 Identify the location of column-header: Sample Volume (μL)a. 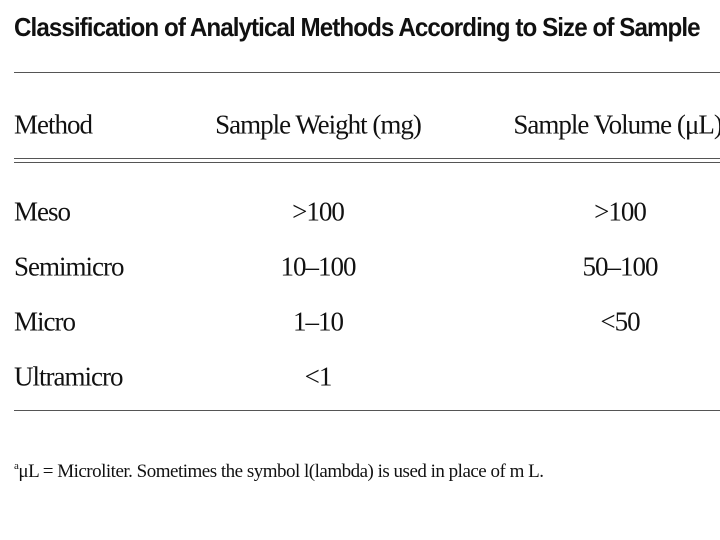
(616, 125).